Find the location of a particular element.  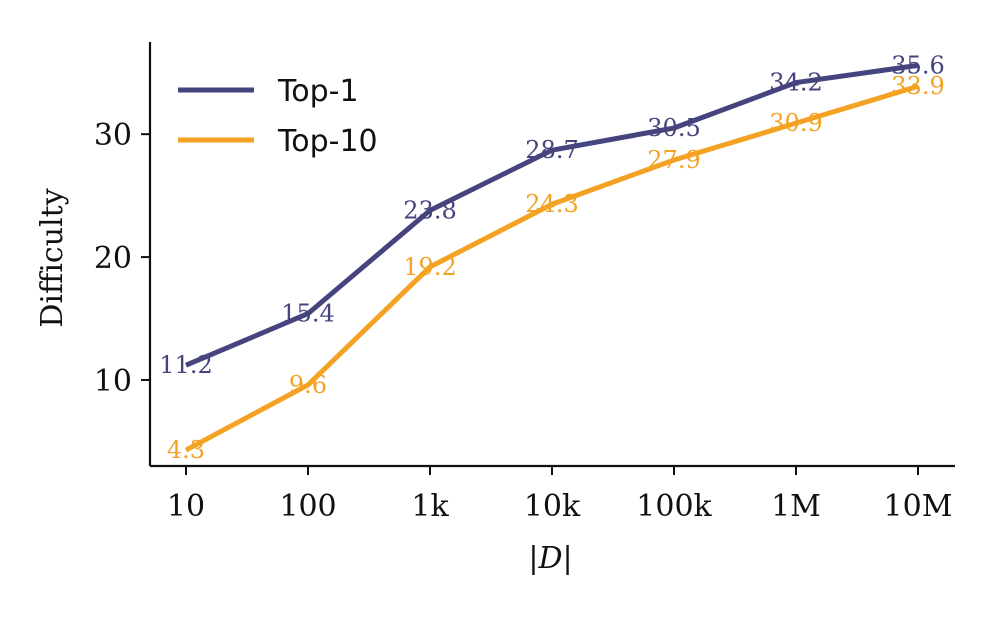

data-label-top-10: 24.3 is located at coordinates (551, 204).